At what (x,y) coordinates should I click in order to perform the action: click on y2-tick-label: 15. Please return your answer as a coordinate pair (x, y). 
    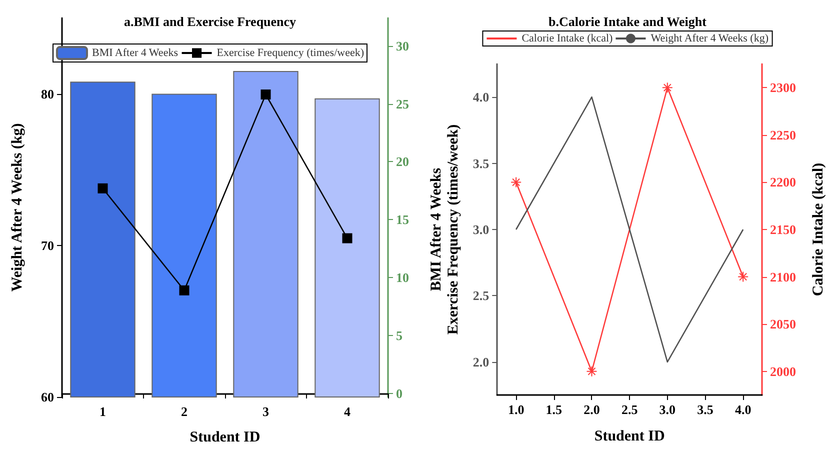
    Looking at the image, I should click on (403, 220).